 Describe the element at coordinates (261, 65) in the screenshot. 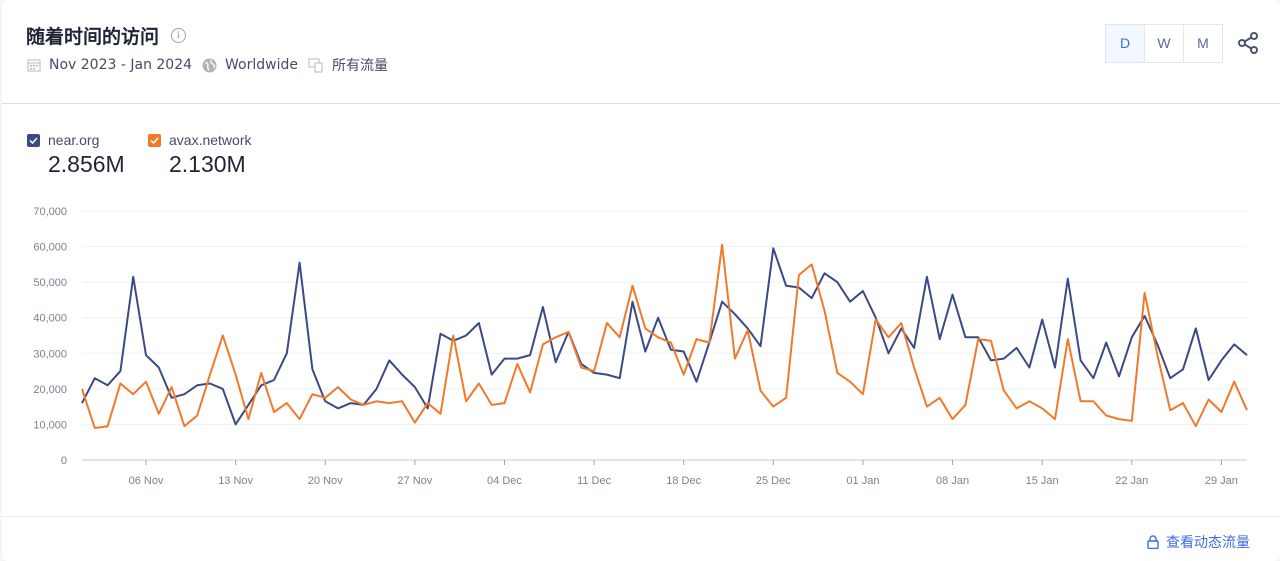

I see `region: Worldwide` at that location.